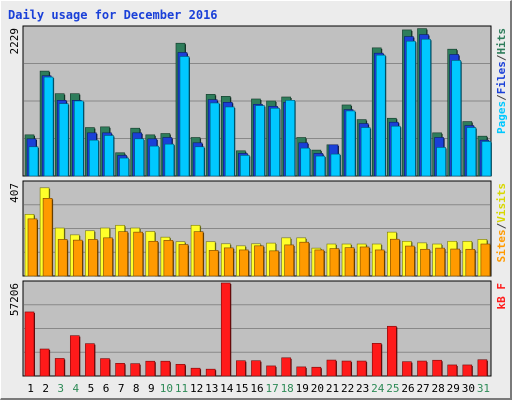  Describe the element at coordinates (256, 388) in the screenshot. I see `x-tick-label: 16` at that location.